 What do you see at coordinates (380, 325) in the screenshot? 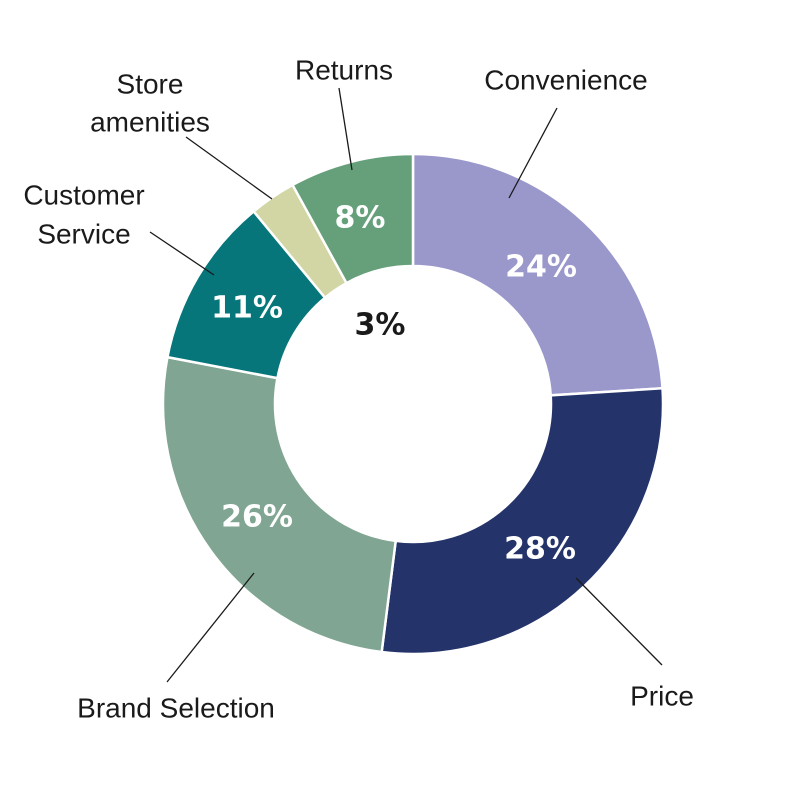
I see `pct-label-store-amenities: 3%` at bounding box center [380, 325].